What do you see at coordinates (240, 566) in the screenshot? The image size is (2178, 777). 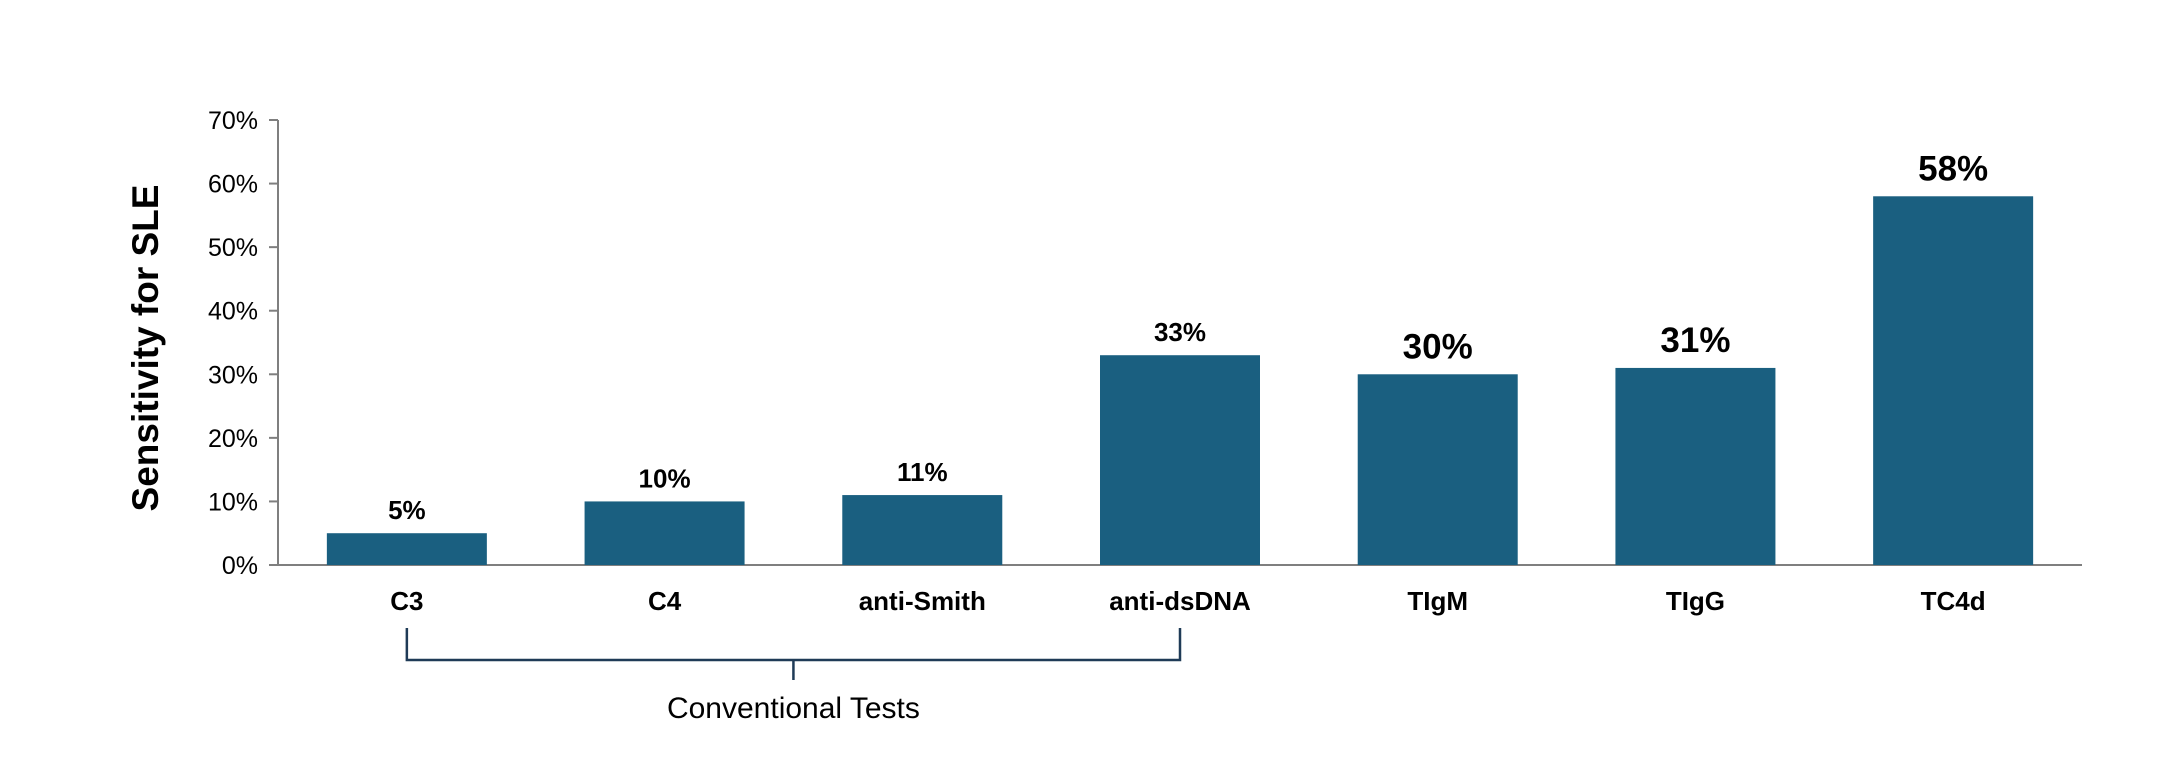 I see `y-tick-label: 0%` at bounding box center [240, 566].